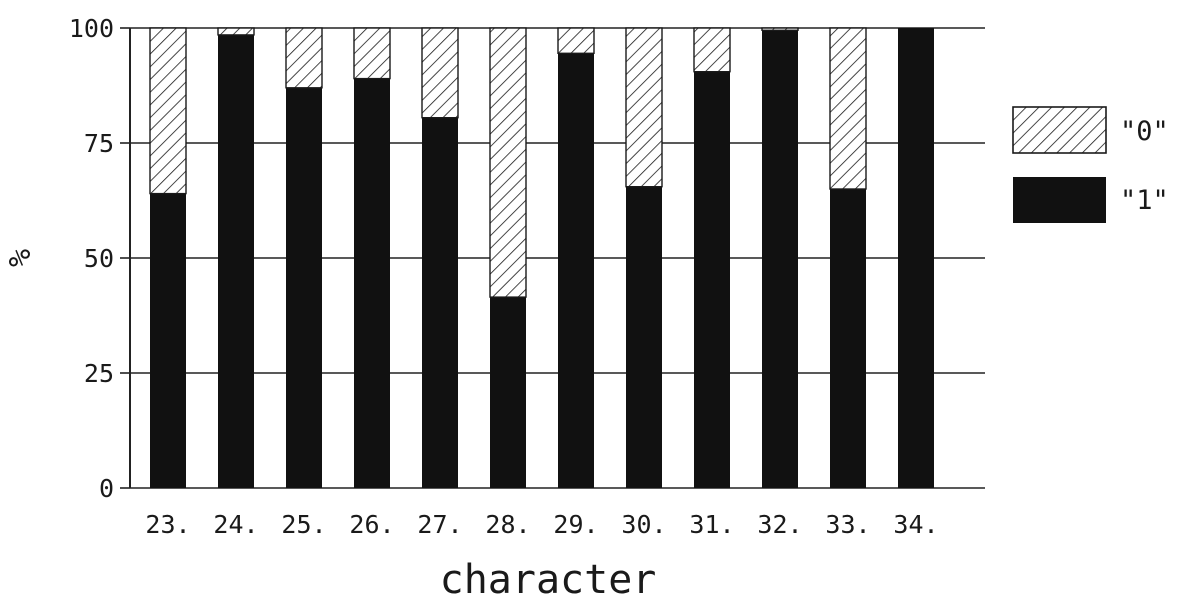  I want to click on y-tick-label: 25, so click(99, 373).